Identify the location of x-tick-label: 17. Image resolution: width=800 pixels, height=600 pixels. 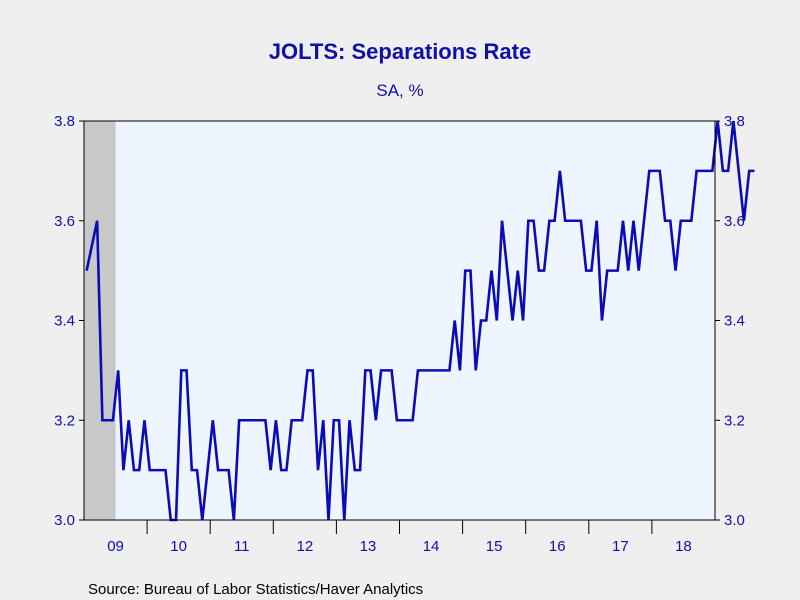
(620, 546).